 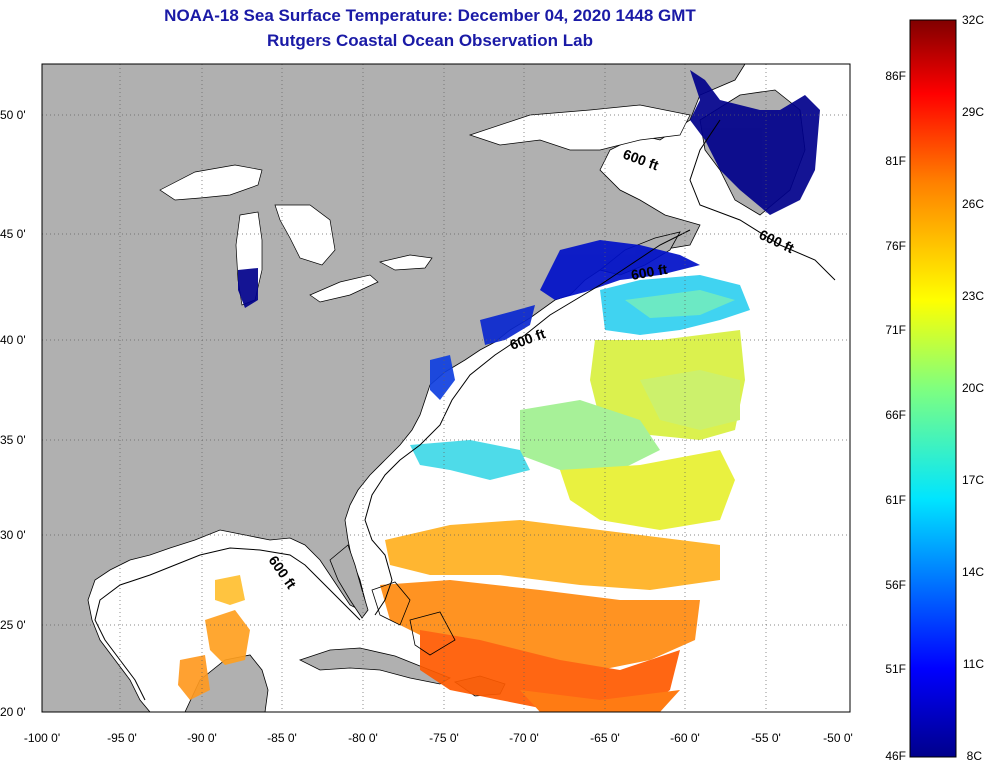 I want to click on x-tick-label: -50 0', so click(x=838, y=738).